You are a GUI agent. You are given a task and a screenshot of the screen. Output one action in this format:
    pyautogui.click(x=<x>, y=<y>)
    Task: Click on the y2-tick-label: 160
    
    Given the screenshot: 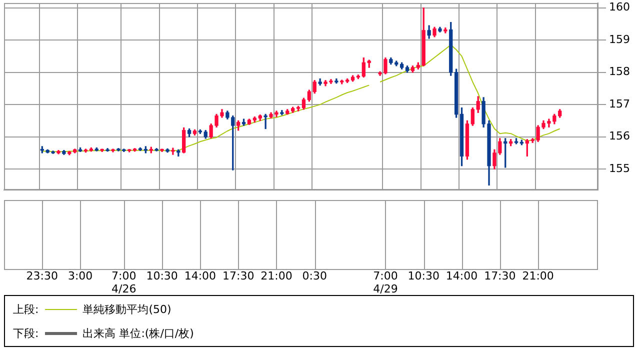 What is the action you would take?
    pyautogui.click(x=619, y=7)
    